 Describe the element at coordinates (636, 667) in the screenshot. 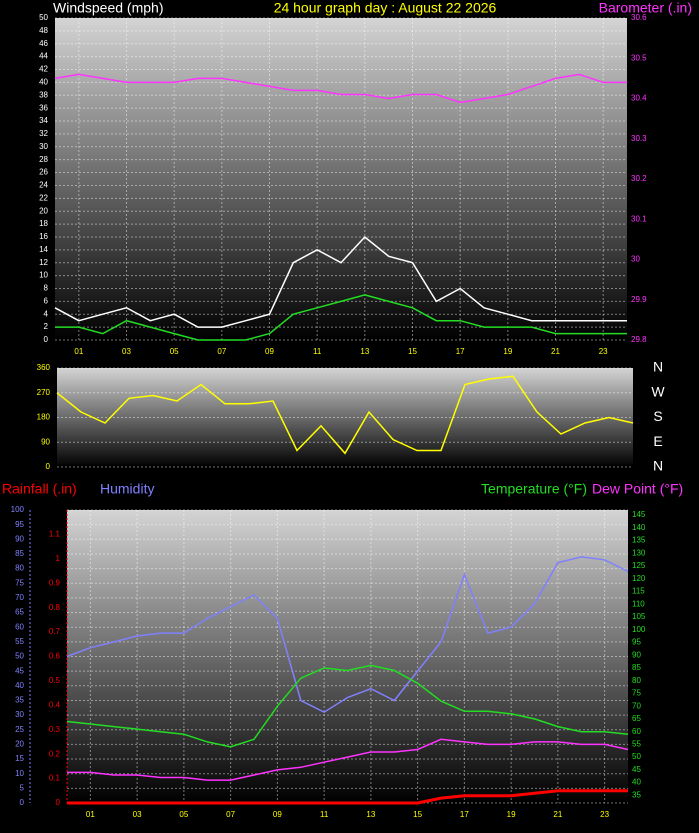

I see `y2-tick-label: 85` at that location.